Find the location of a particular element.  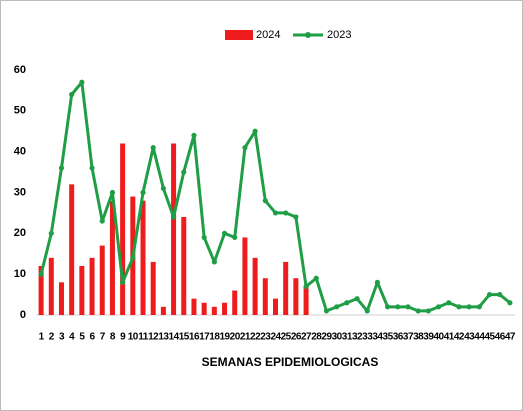

x-tick-label: 15 is located at coordinates (184, 337).